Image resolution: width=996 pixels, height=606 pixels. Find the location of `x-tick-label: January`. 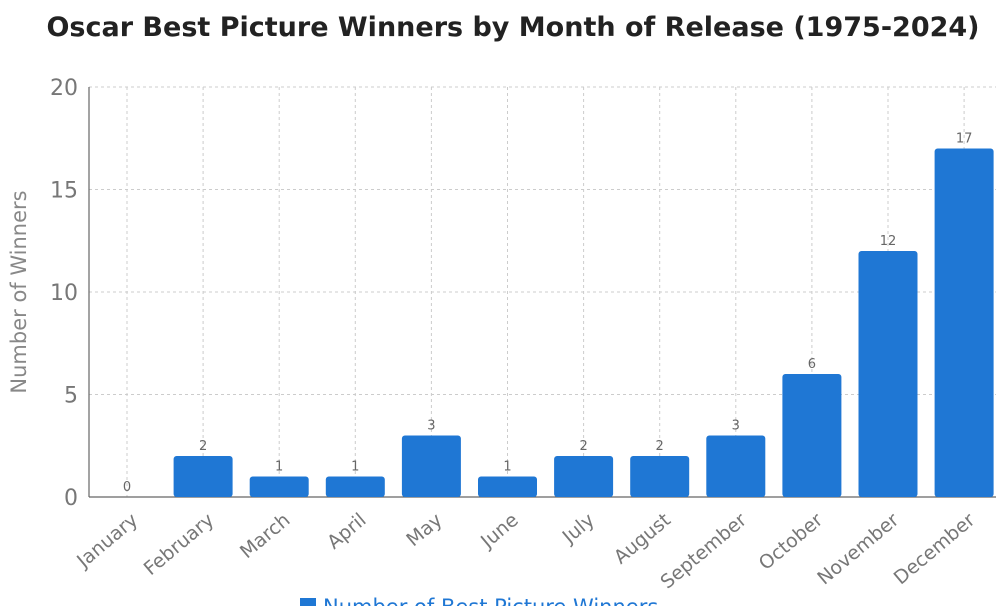

x-tick-label: January is located at coordinates (107, 541).